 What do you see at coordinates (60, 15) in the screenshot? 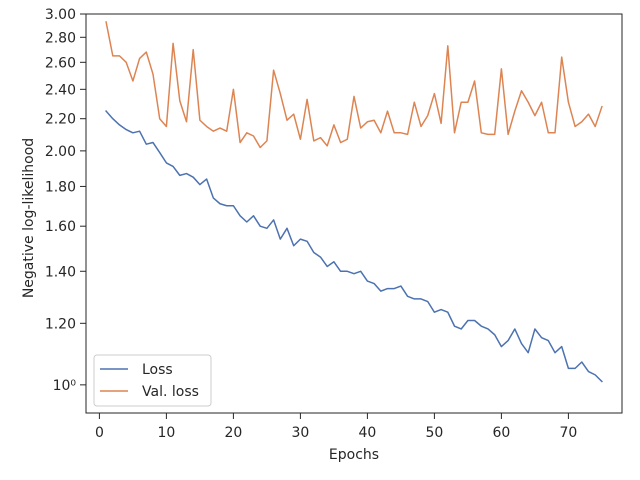
I see `y-tick-label: 3.00` at bounding box center [60, 15].